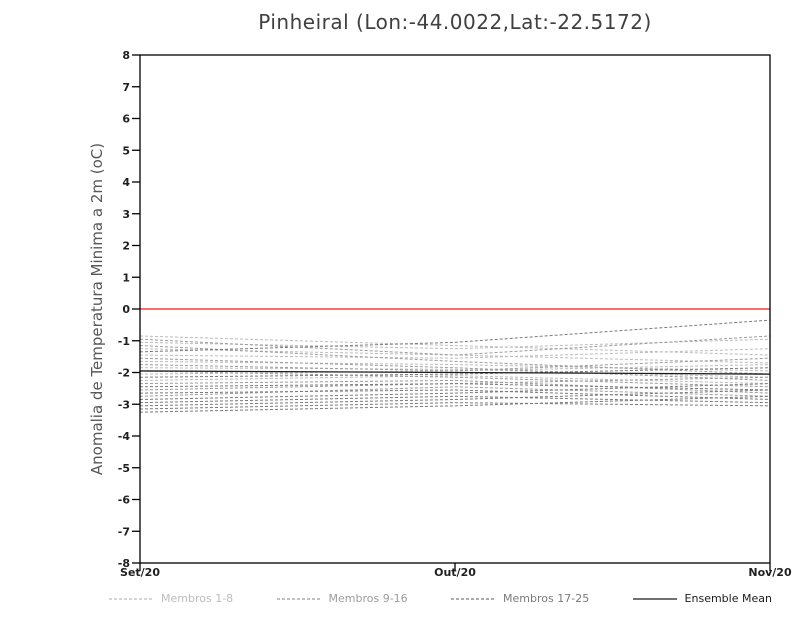  Describe the element at coordinates (124, 563) in the screenshot. I see `y-tick-label: -8` at that location.